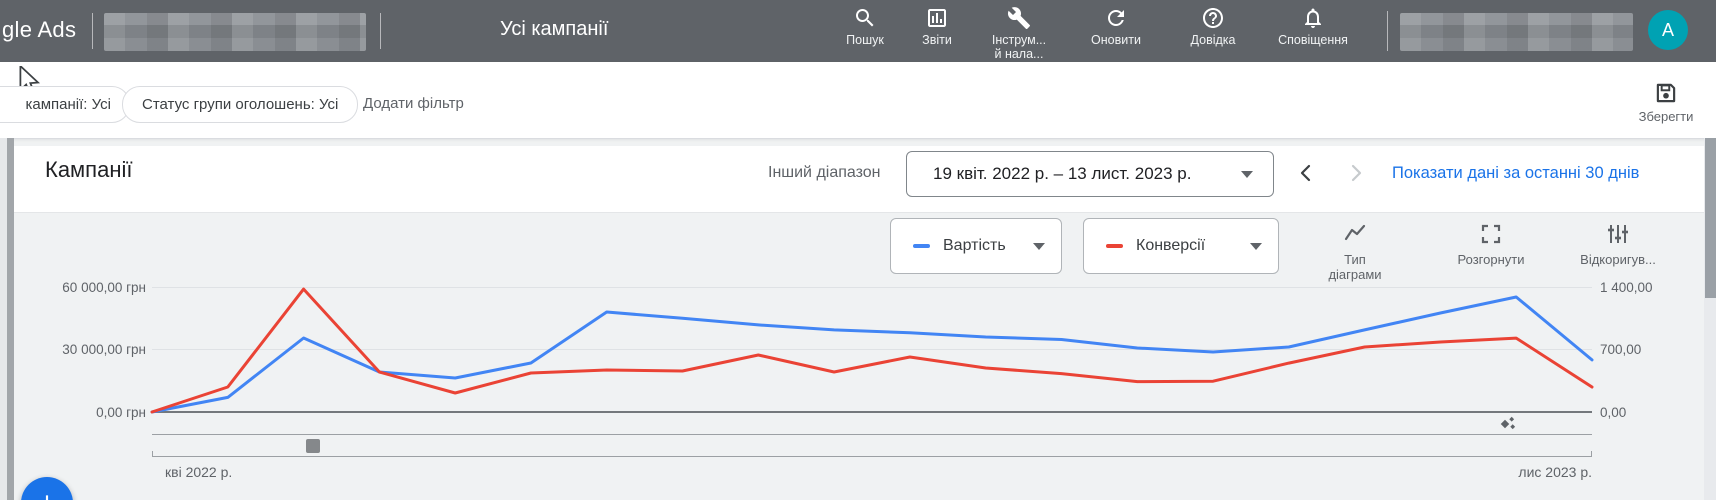 Image resolution: width=1716 pixels, height=500 pixels. What do you see at coordinates (824, 172) in the screenshot?
I see `date-range-prefix-label: Інший діапазон` at bounding box center [824, 172].